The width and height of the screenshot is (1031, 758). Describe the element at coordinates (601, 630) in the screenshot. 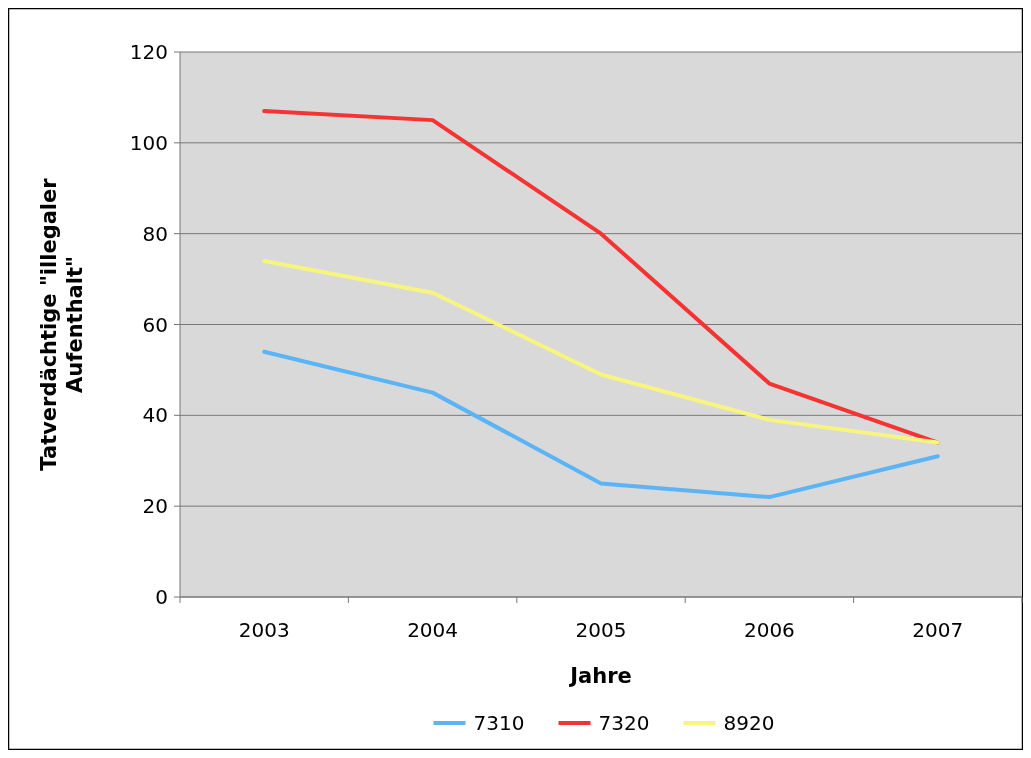

I see `x-tick-label: 2005` at that location.